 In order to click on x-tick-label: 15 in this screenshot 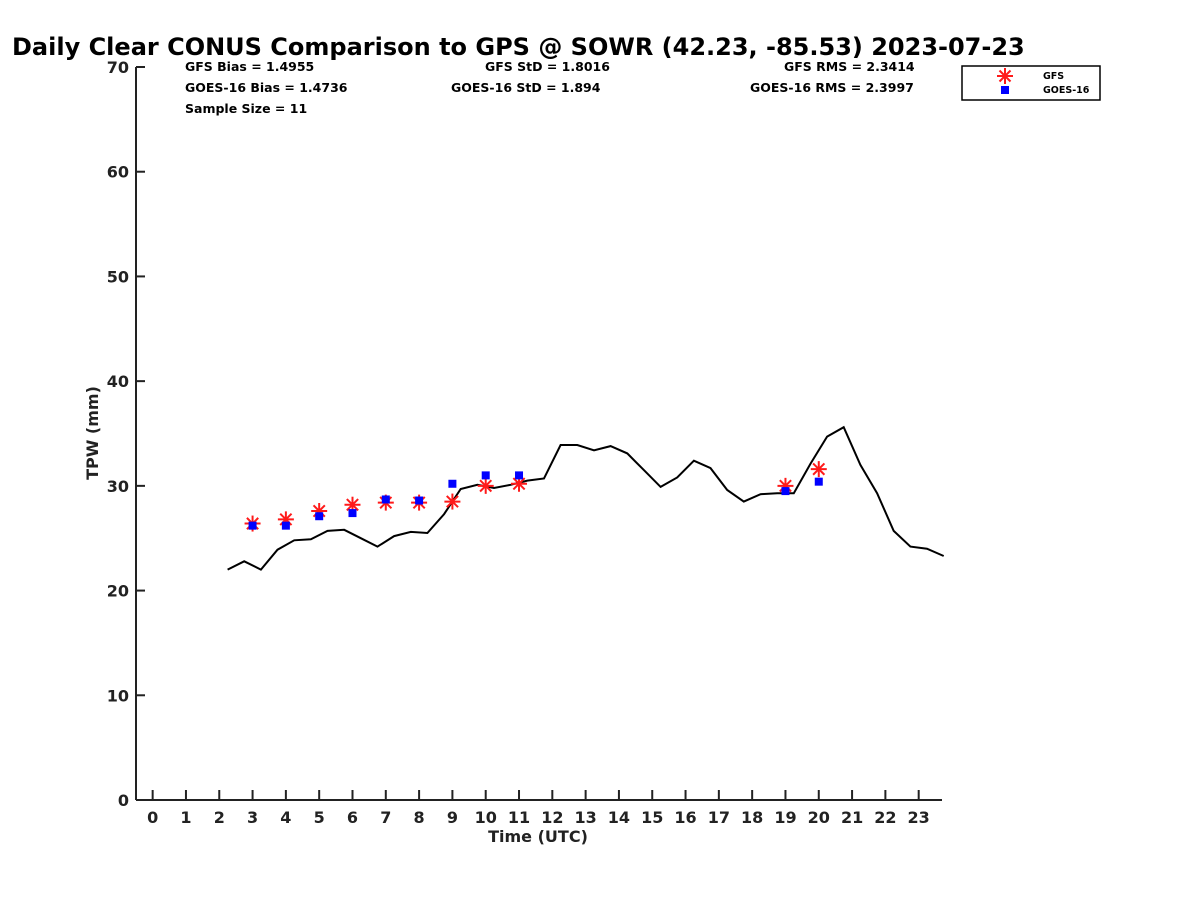, I will do `click(652, 817)`.